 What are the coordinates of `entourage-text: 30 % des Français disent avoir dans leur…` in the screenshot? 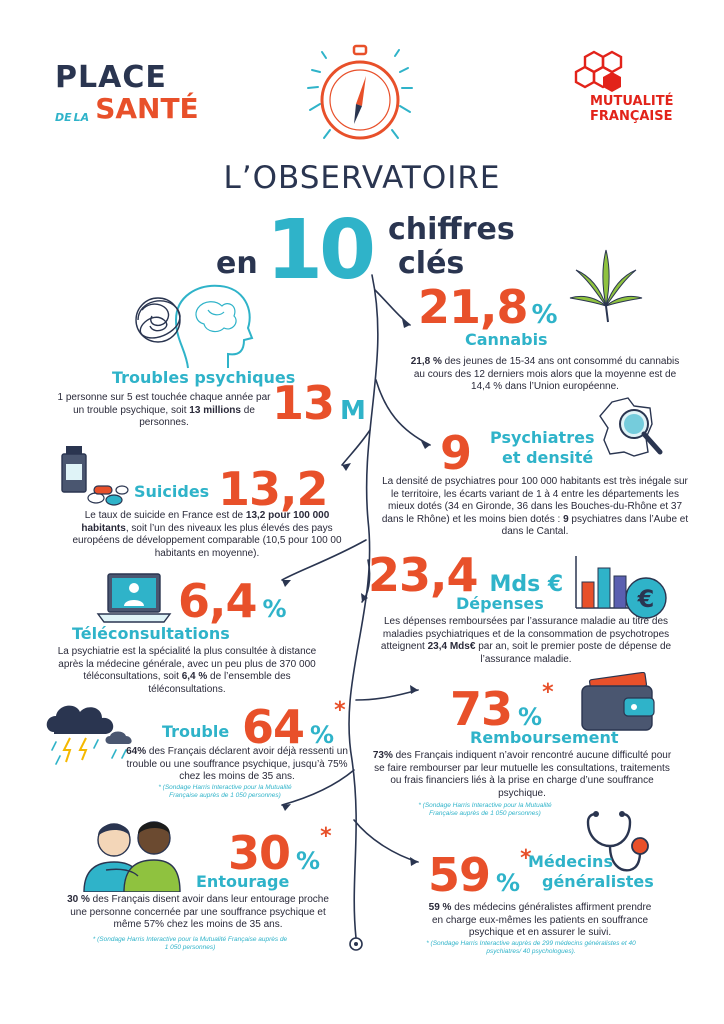 It's located at (198, 913).